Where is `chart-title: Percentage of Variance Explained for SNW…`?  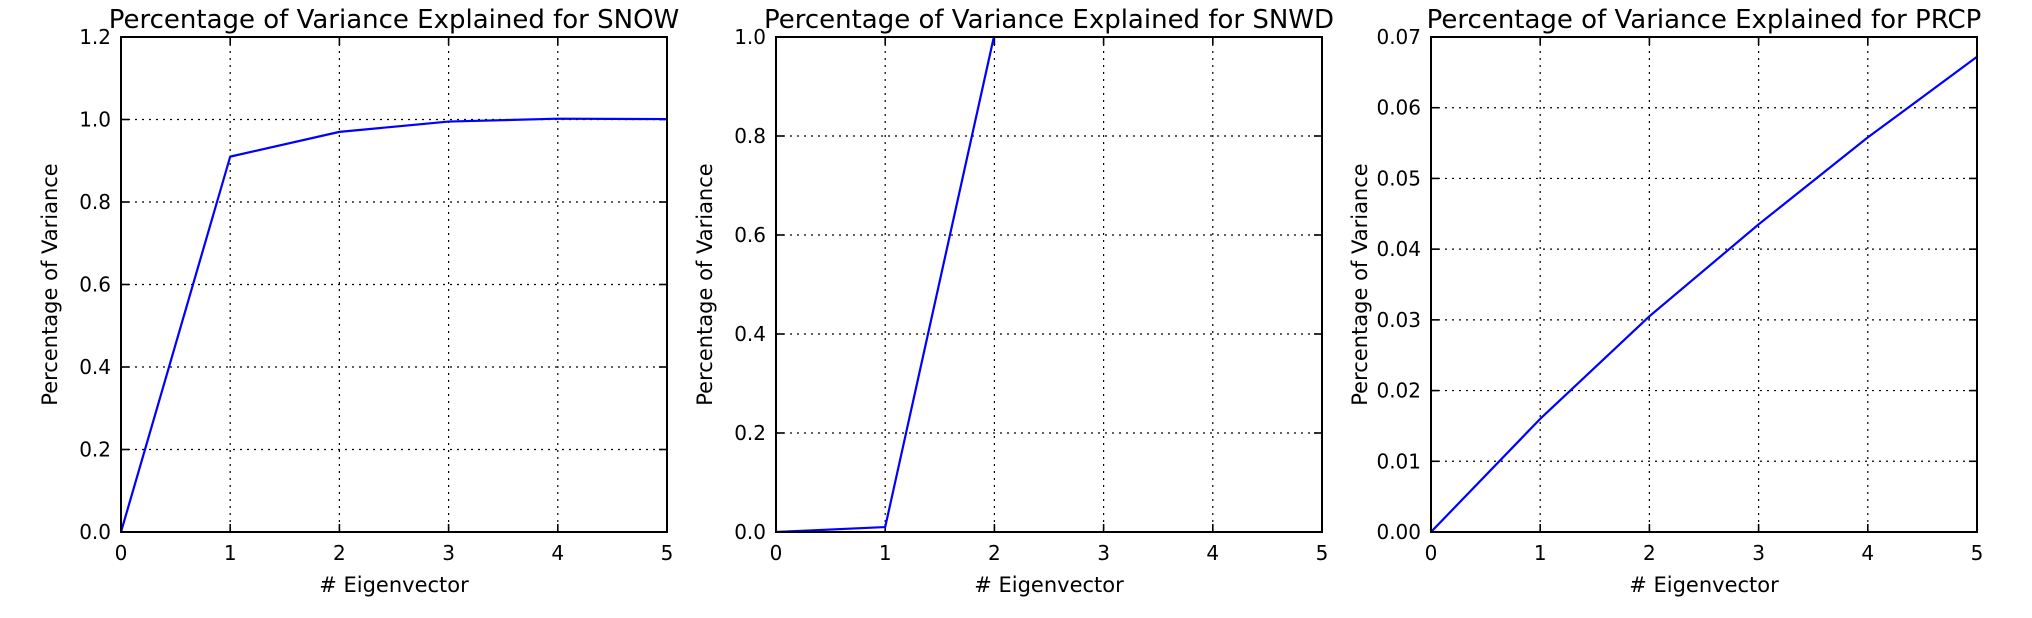
chart-title: Percentage of Variance Explained for SNW… is located at coordinates (1049, 20).